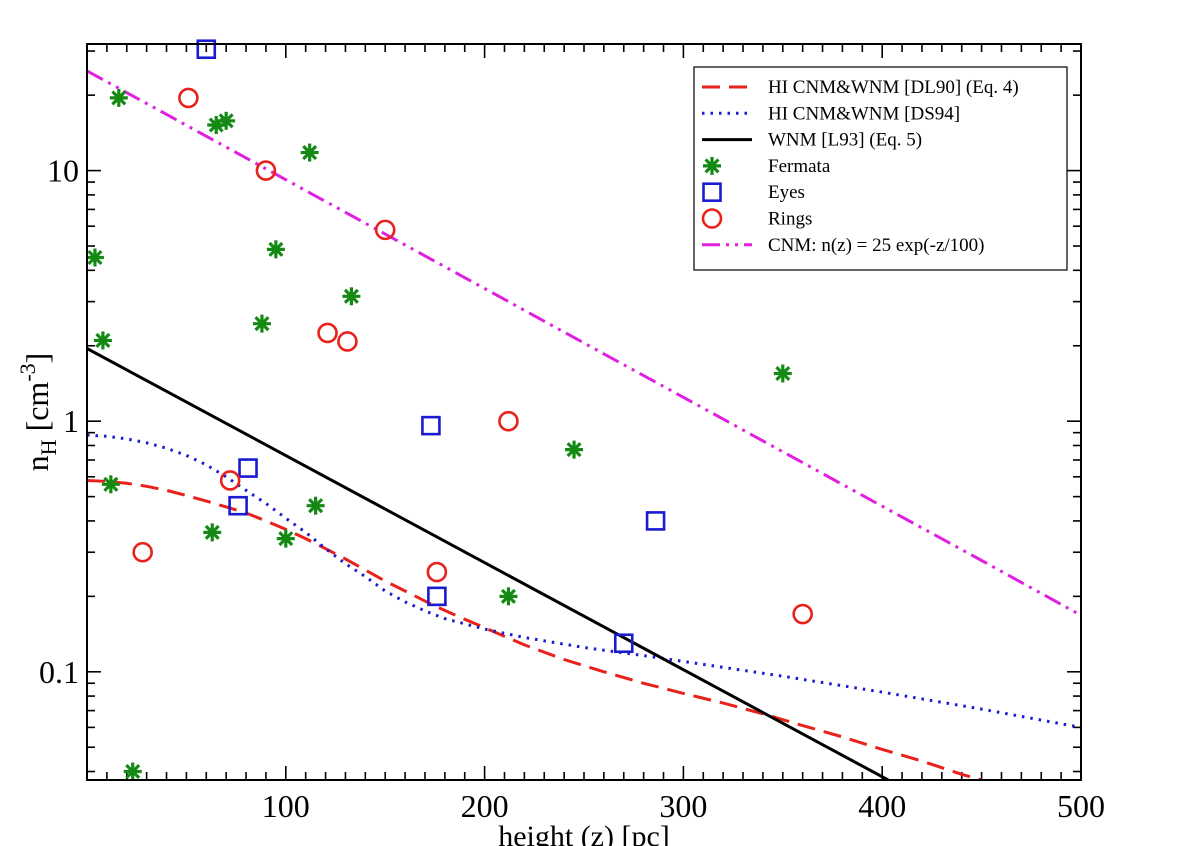 This screenshot has height=846, width=1196. What do you see at coordinates (71, 421) in the screenshot?
I see `y-tick-label: 1` at bounding box center [71, 421].